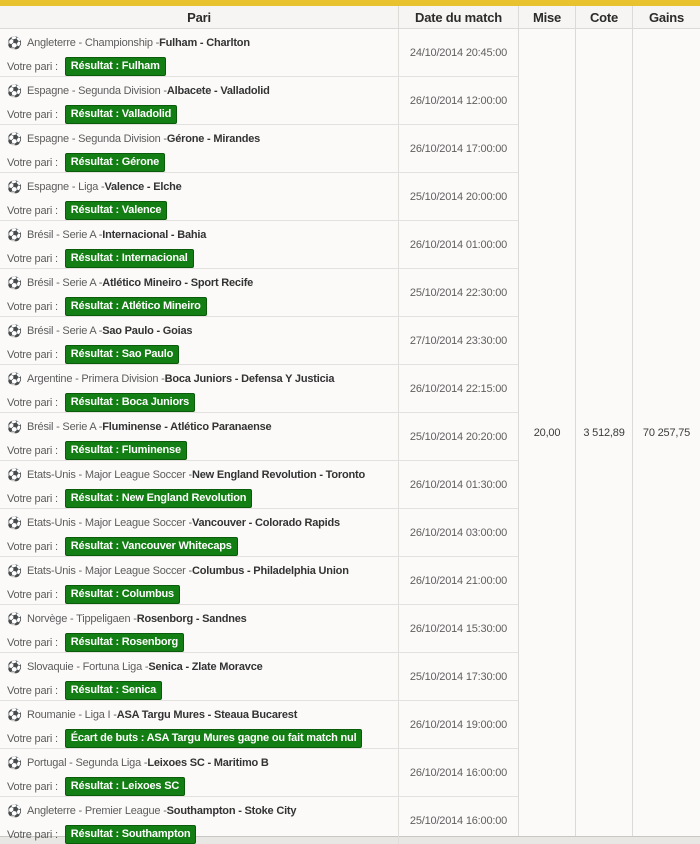 Image resolution: width=700 pixels, height=844 pixels. What do you see at coordinates (546, 17) in the screenshot?
I see `column-header-mise: Mise` at bounding box center [546, 17].